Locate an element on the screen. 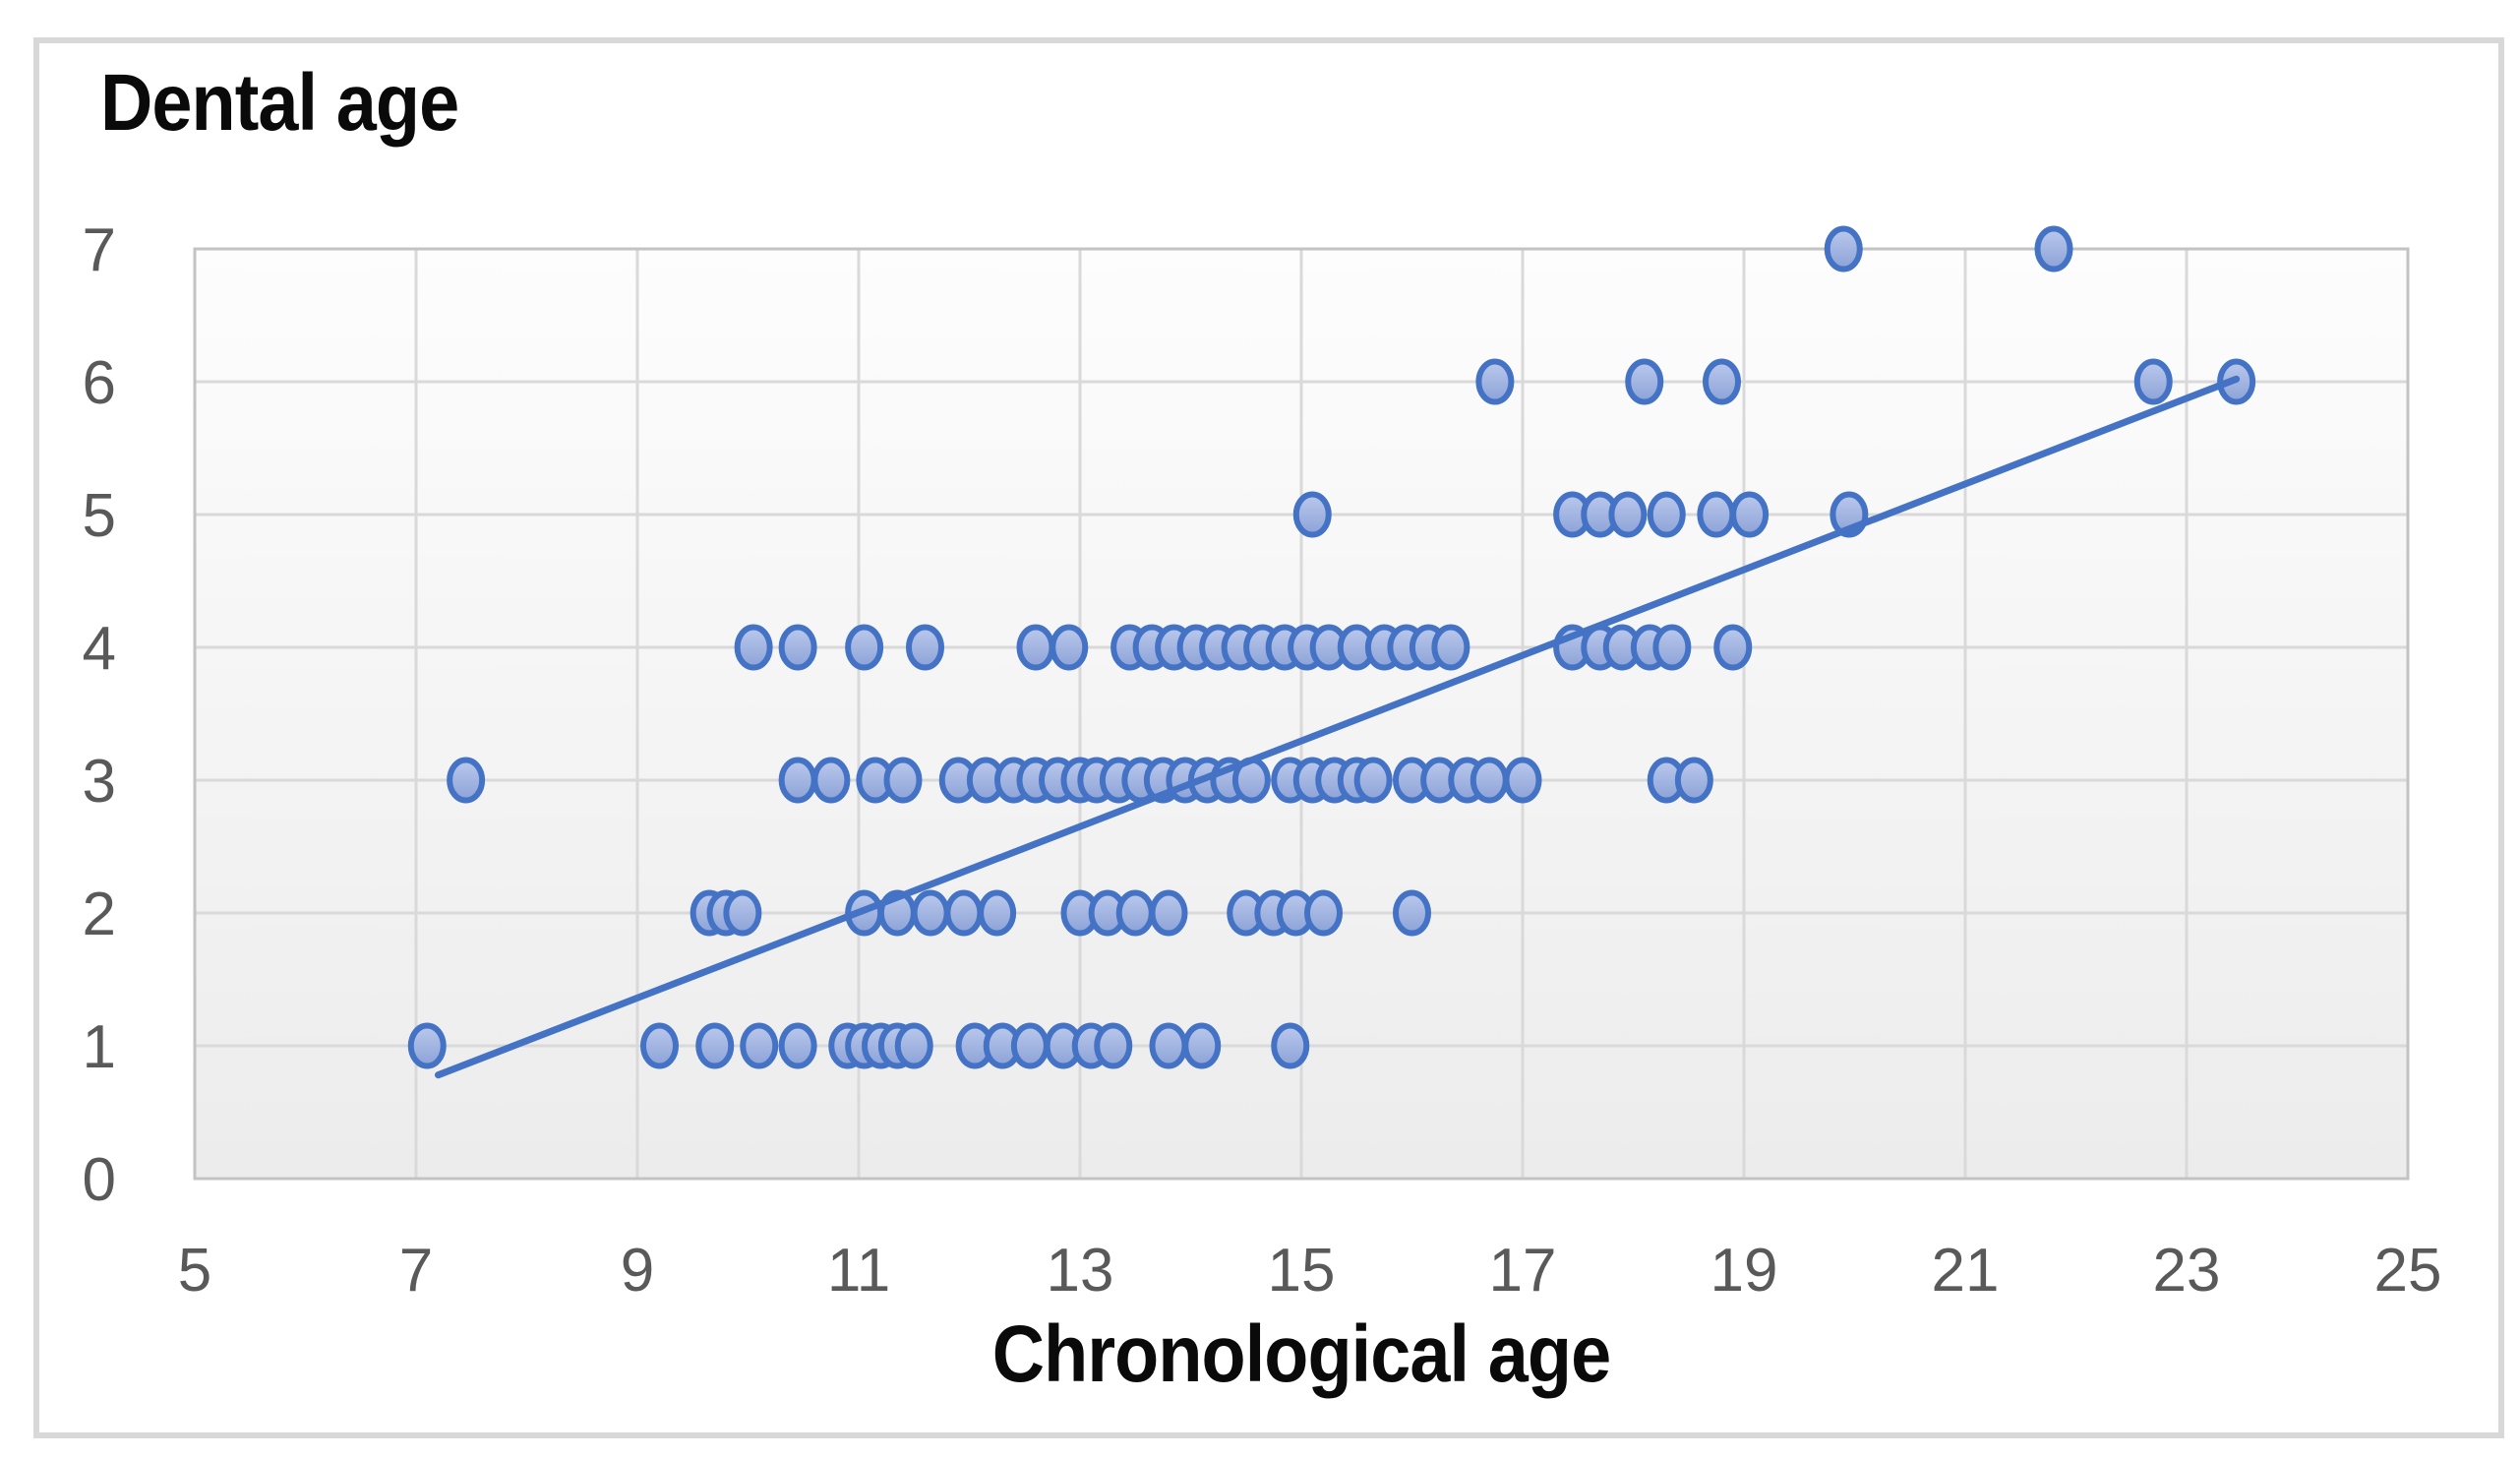 The width and height of the screenshot is (2520, 1459). y-tick-label: 6 is located at coordinates (99, 383).